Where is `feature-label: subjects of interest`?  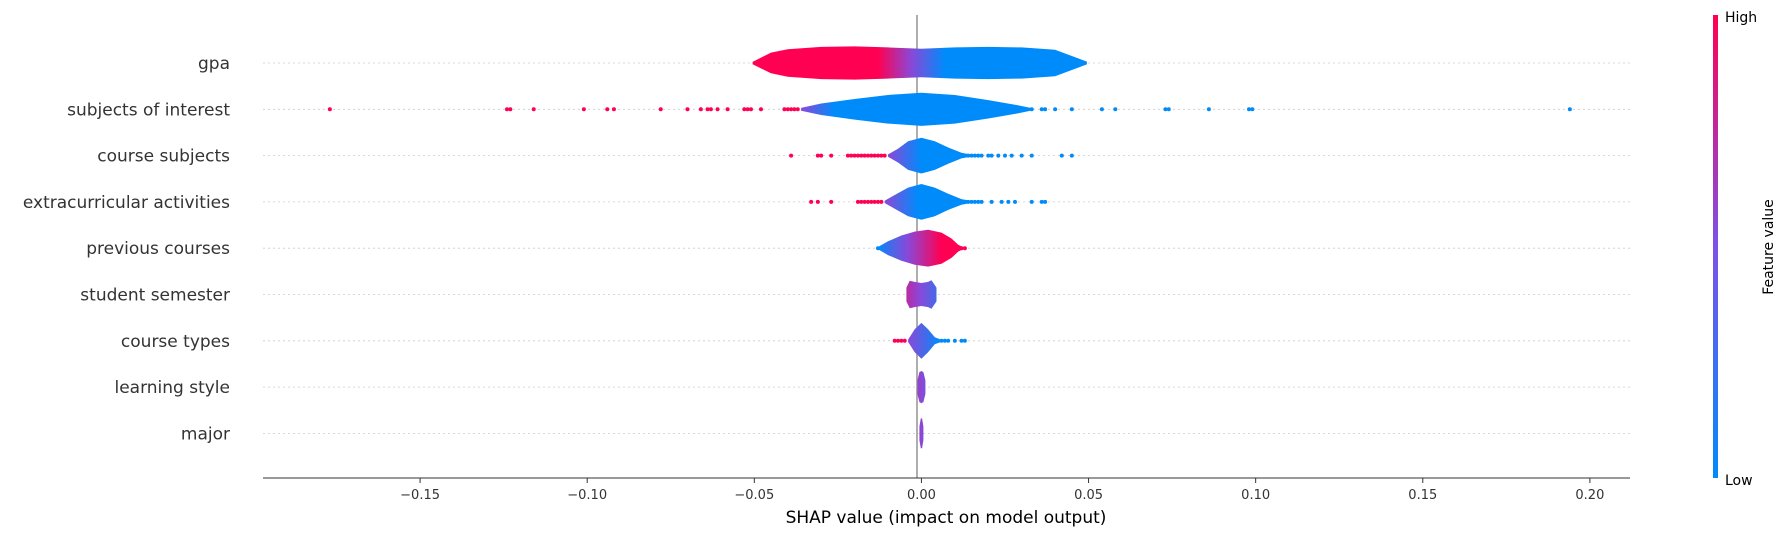 feature-label: subjects of interest is located at coordinates (148, 110).